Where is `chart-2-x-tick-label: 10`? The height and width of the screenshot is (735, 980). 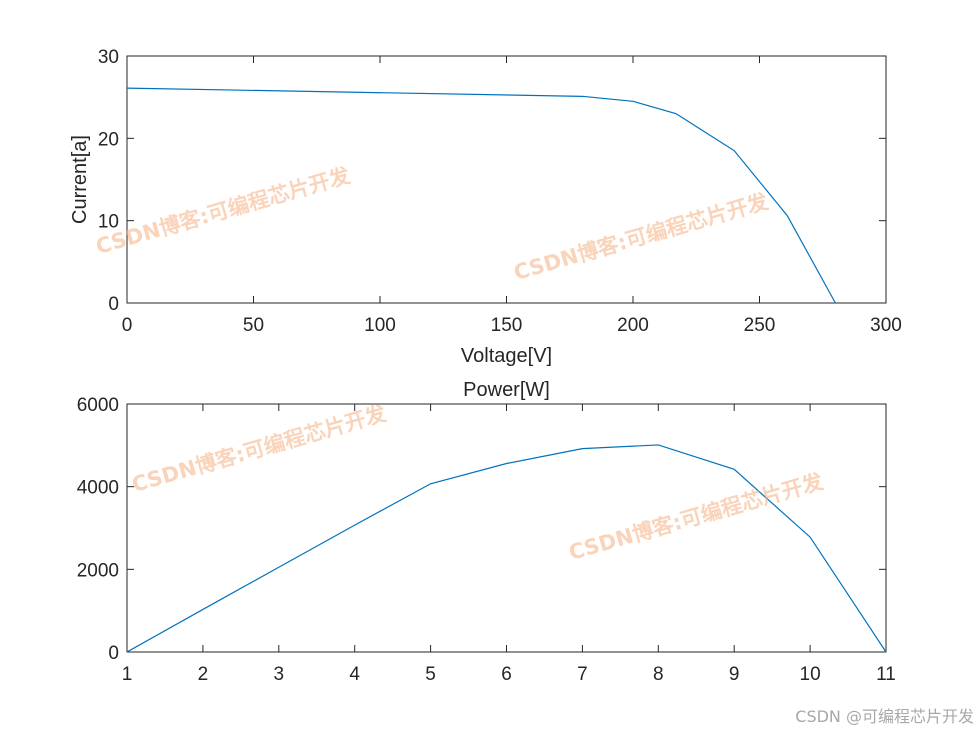
chart-2-x-tick-label: 10 is located at coordinates (810, 674).